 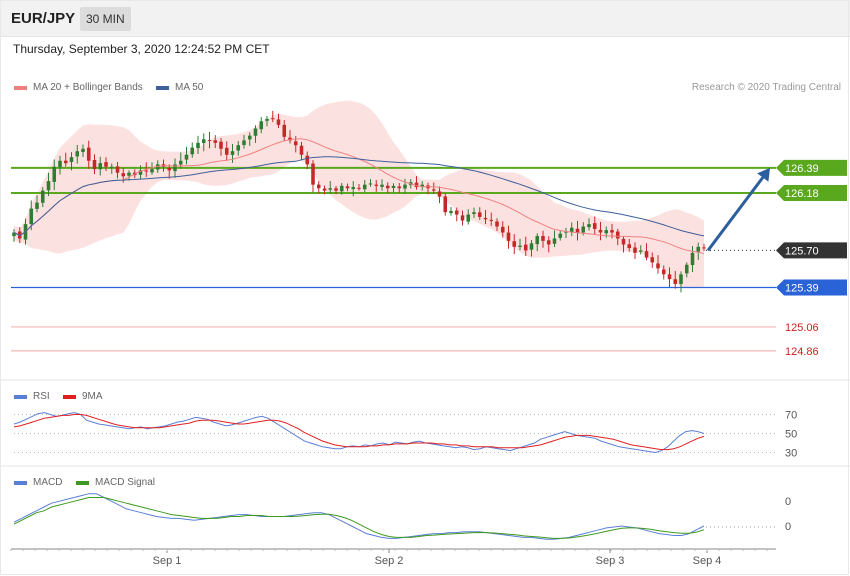 What do you see at coordinates (802, 289) in the screenshot?
I see `level-label: 125.39` at bounding box center [802, 289].